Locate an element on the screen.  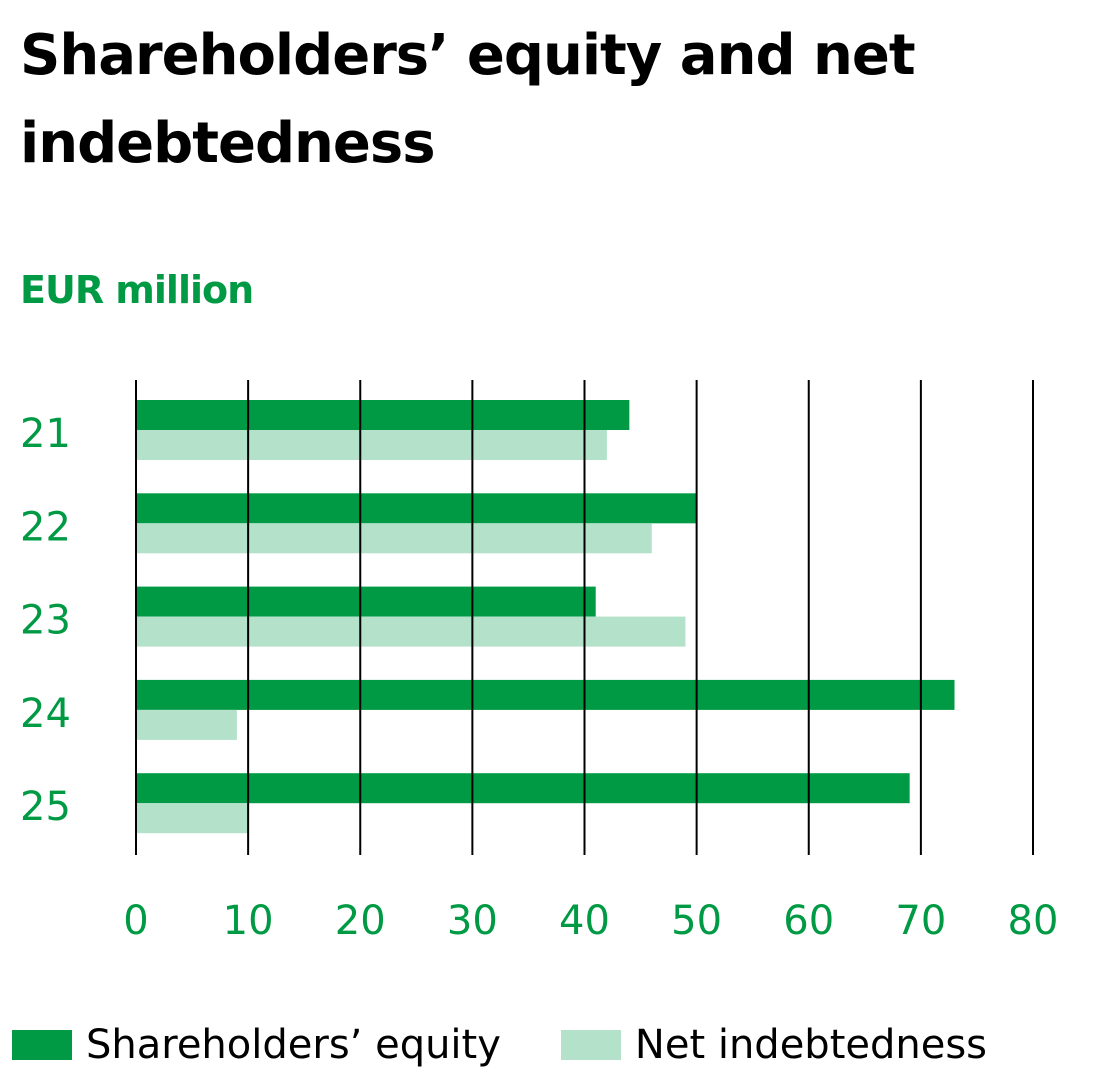
legend: Shareholders’ equity Net indebtedness is located at coordinates (529, 1045).